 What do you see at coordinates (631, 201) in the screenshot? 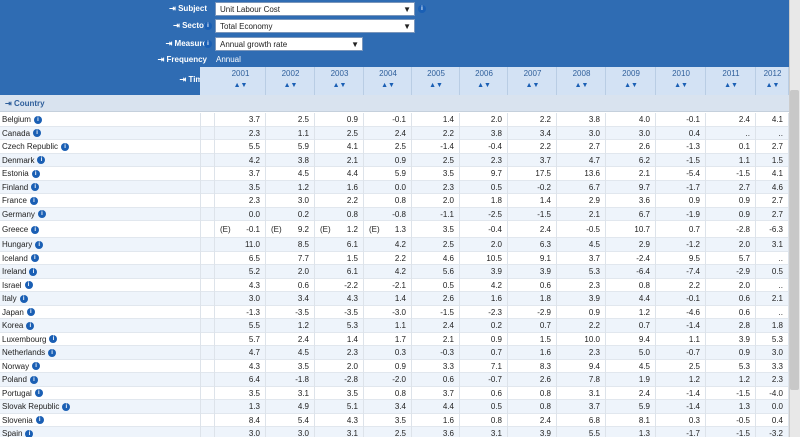
I see `table-cell: 3.6` at bounding box center [631, 201].